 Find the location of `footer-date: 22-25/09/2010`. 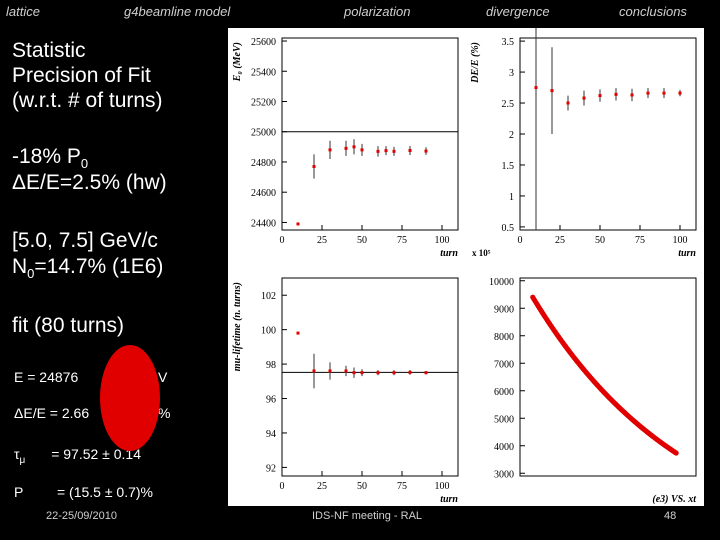

footer-date: 22-25/09/2010 is located at coordinates (81, 516).